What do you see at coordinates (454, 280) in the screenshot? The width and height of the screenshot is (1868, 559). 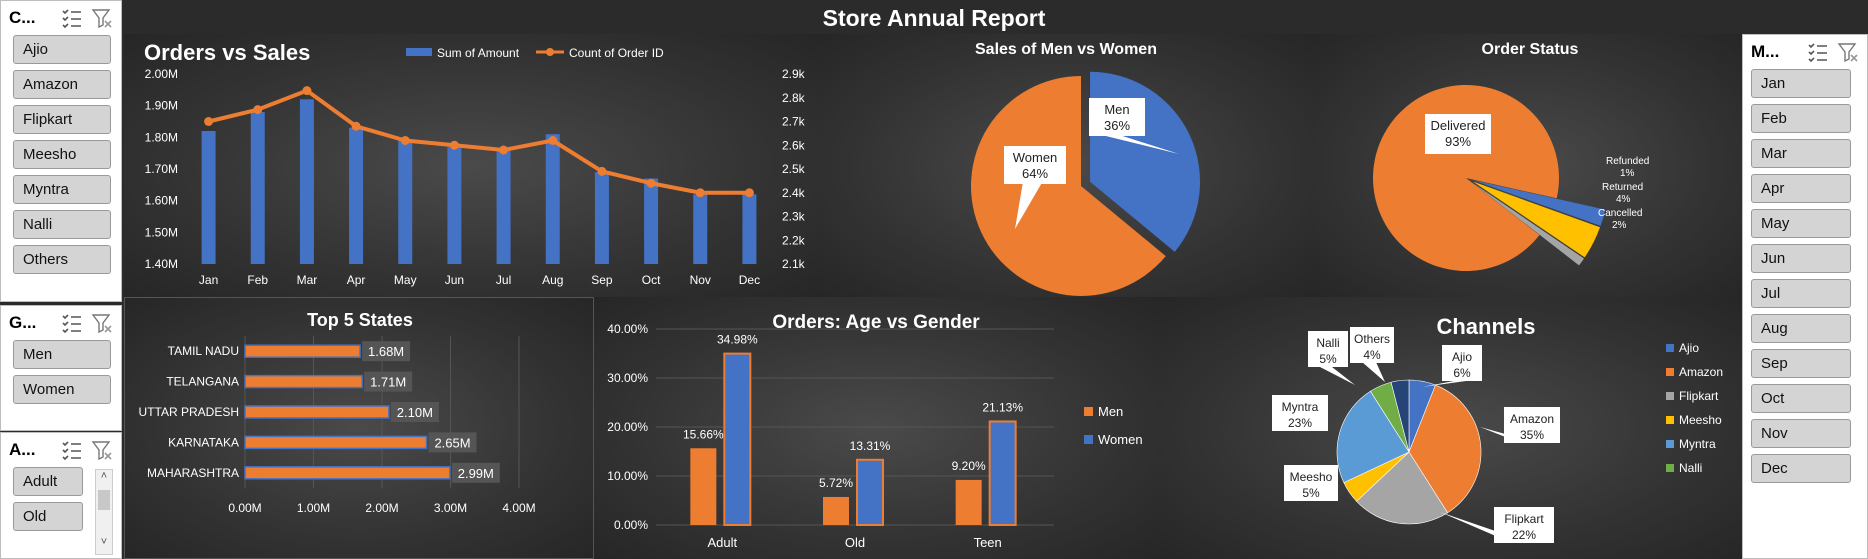 I see `x-tick: Jun` at bounding box center [454, 280].